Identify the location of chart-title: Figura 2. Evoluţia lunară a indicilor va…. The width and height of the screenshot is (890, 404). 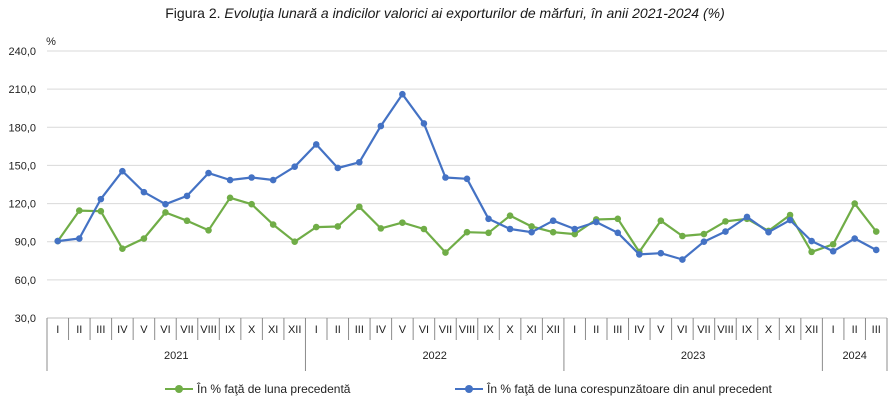
(445, 13).